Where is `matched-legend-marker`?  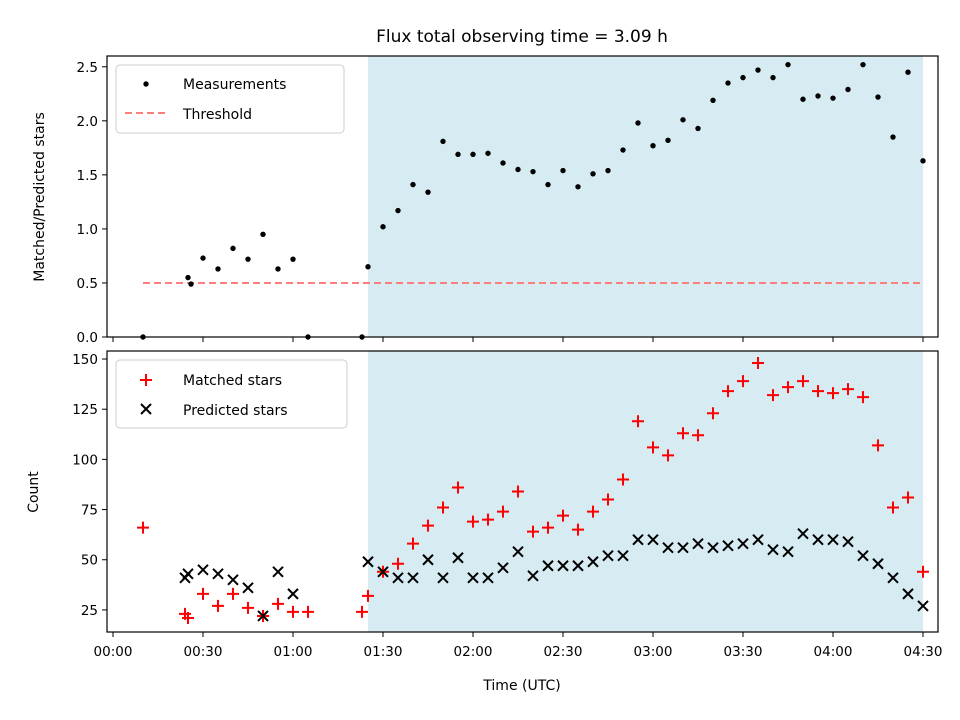
matched-legend-marker is located at coordinates (146, 380).